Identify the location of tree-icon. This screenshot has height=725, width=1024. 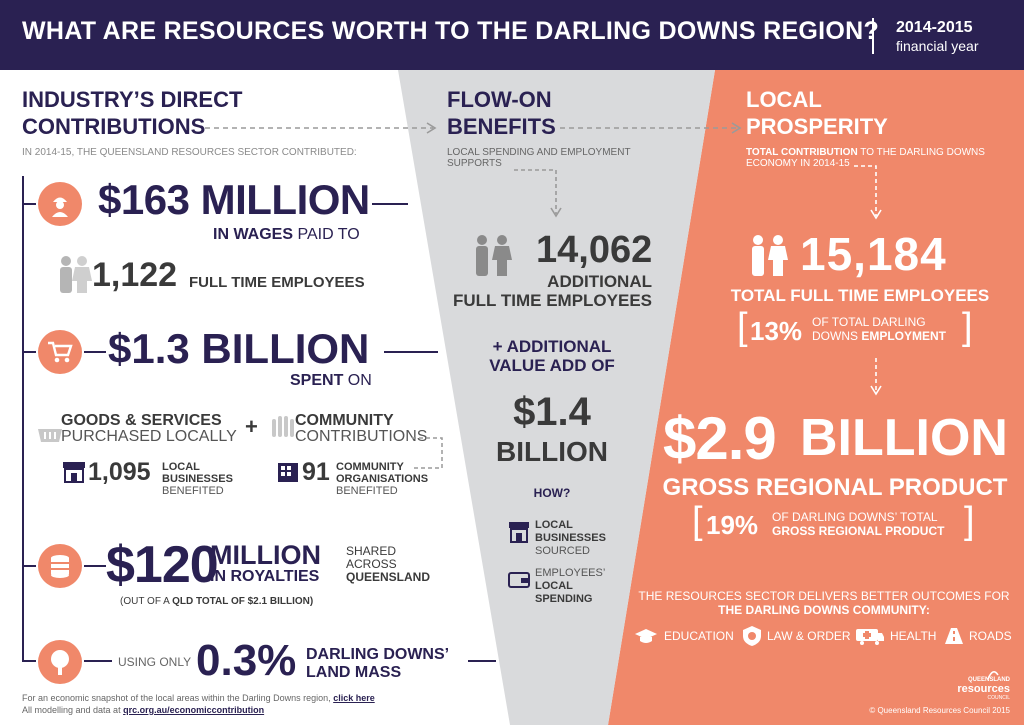
(60, 662).